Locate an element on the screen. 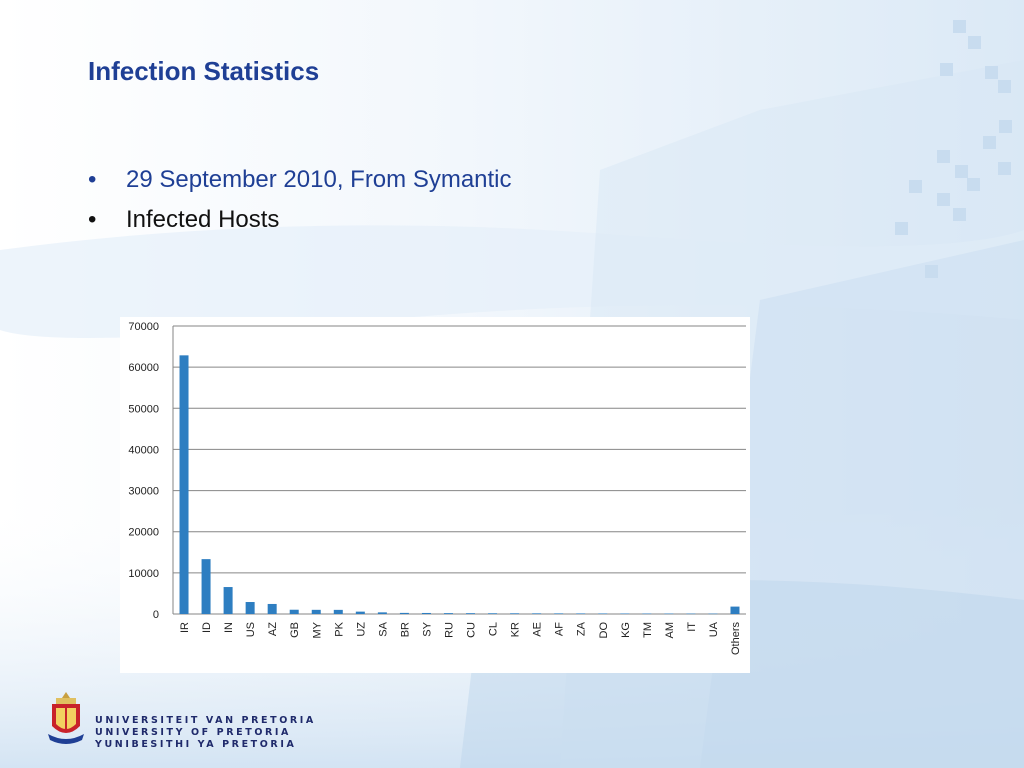 The width and height of the screenshot is (1024, 768). bar-cl is located at coordinates (493, 613).